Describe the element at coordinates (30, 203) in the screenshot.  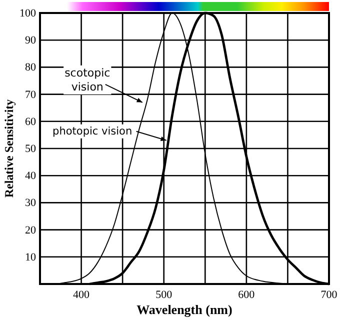
I see `y-tick-label: 30` at that location.